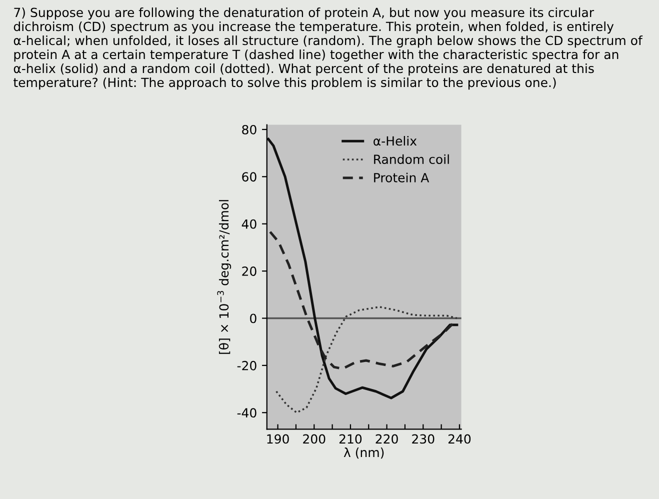  What do you see at coordinates (249, 224) in the screenshot?
I see `y-tick-label: 40` at bounding box center [249, 224].